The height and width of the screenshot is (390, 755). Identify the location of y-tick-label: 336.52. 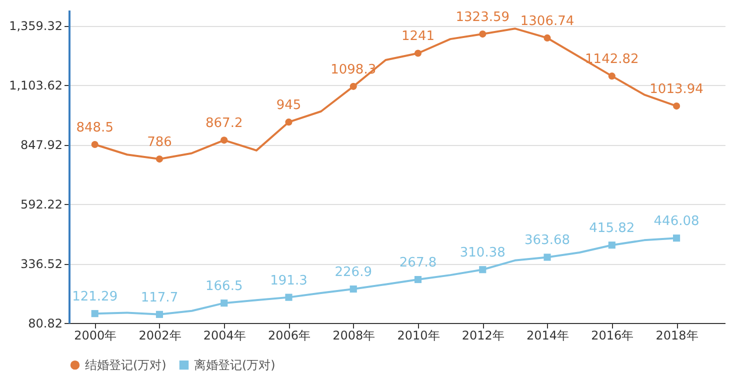
(41, 264).